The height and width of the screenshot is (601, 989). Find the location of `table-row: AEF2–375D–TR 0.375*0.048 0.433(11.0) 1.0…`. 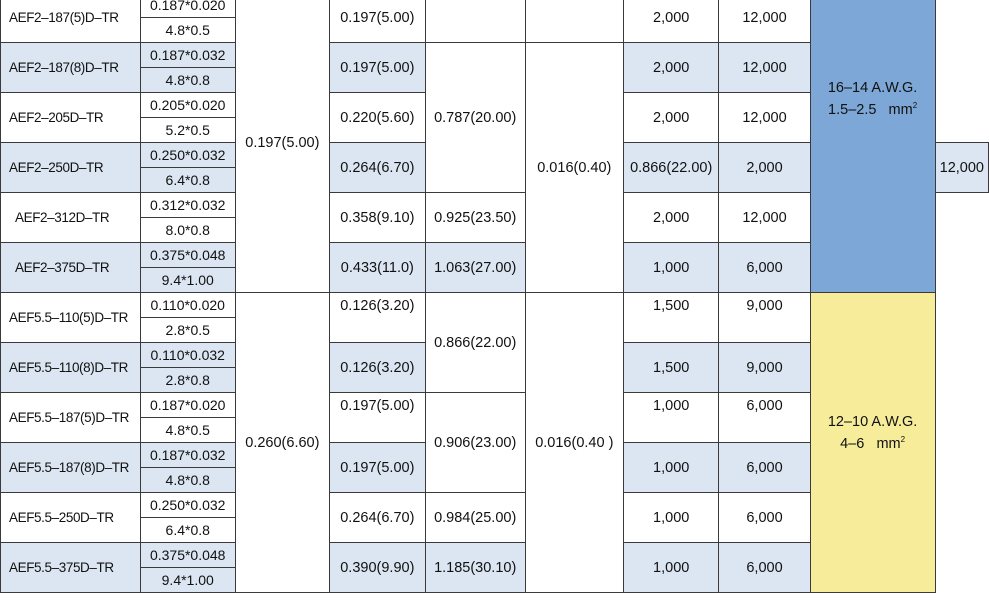

table-row: AEF2–375D–TR 0.375*0.048 0.433(11.0) 1.0… is located at coordinates (494, 267).